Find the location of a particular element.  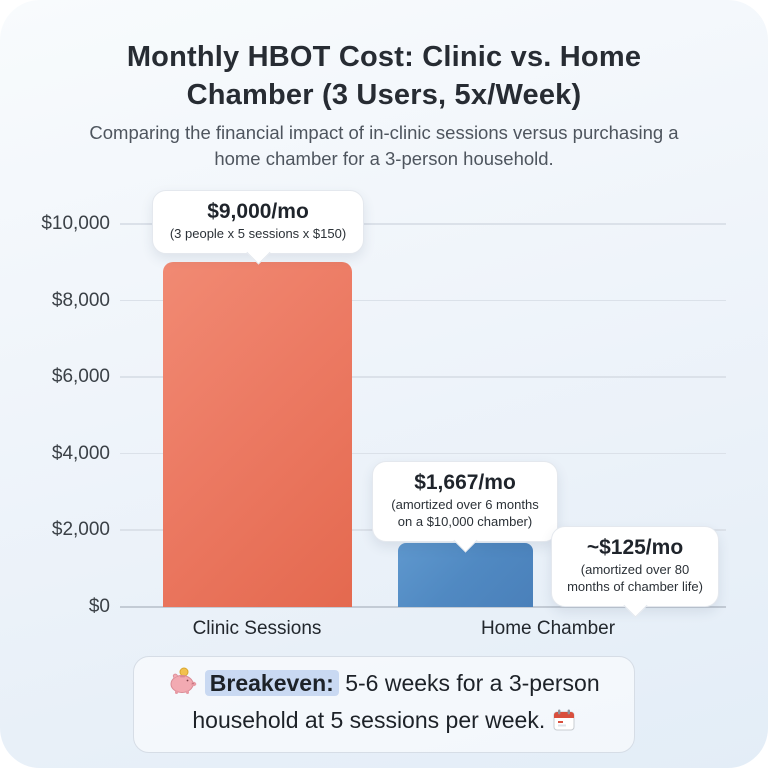

x-label-home-chamber: Home Chamber is located at coordinates (548, 628).